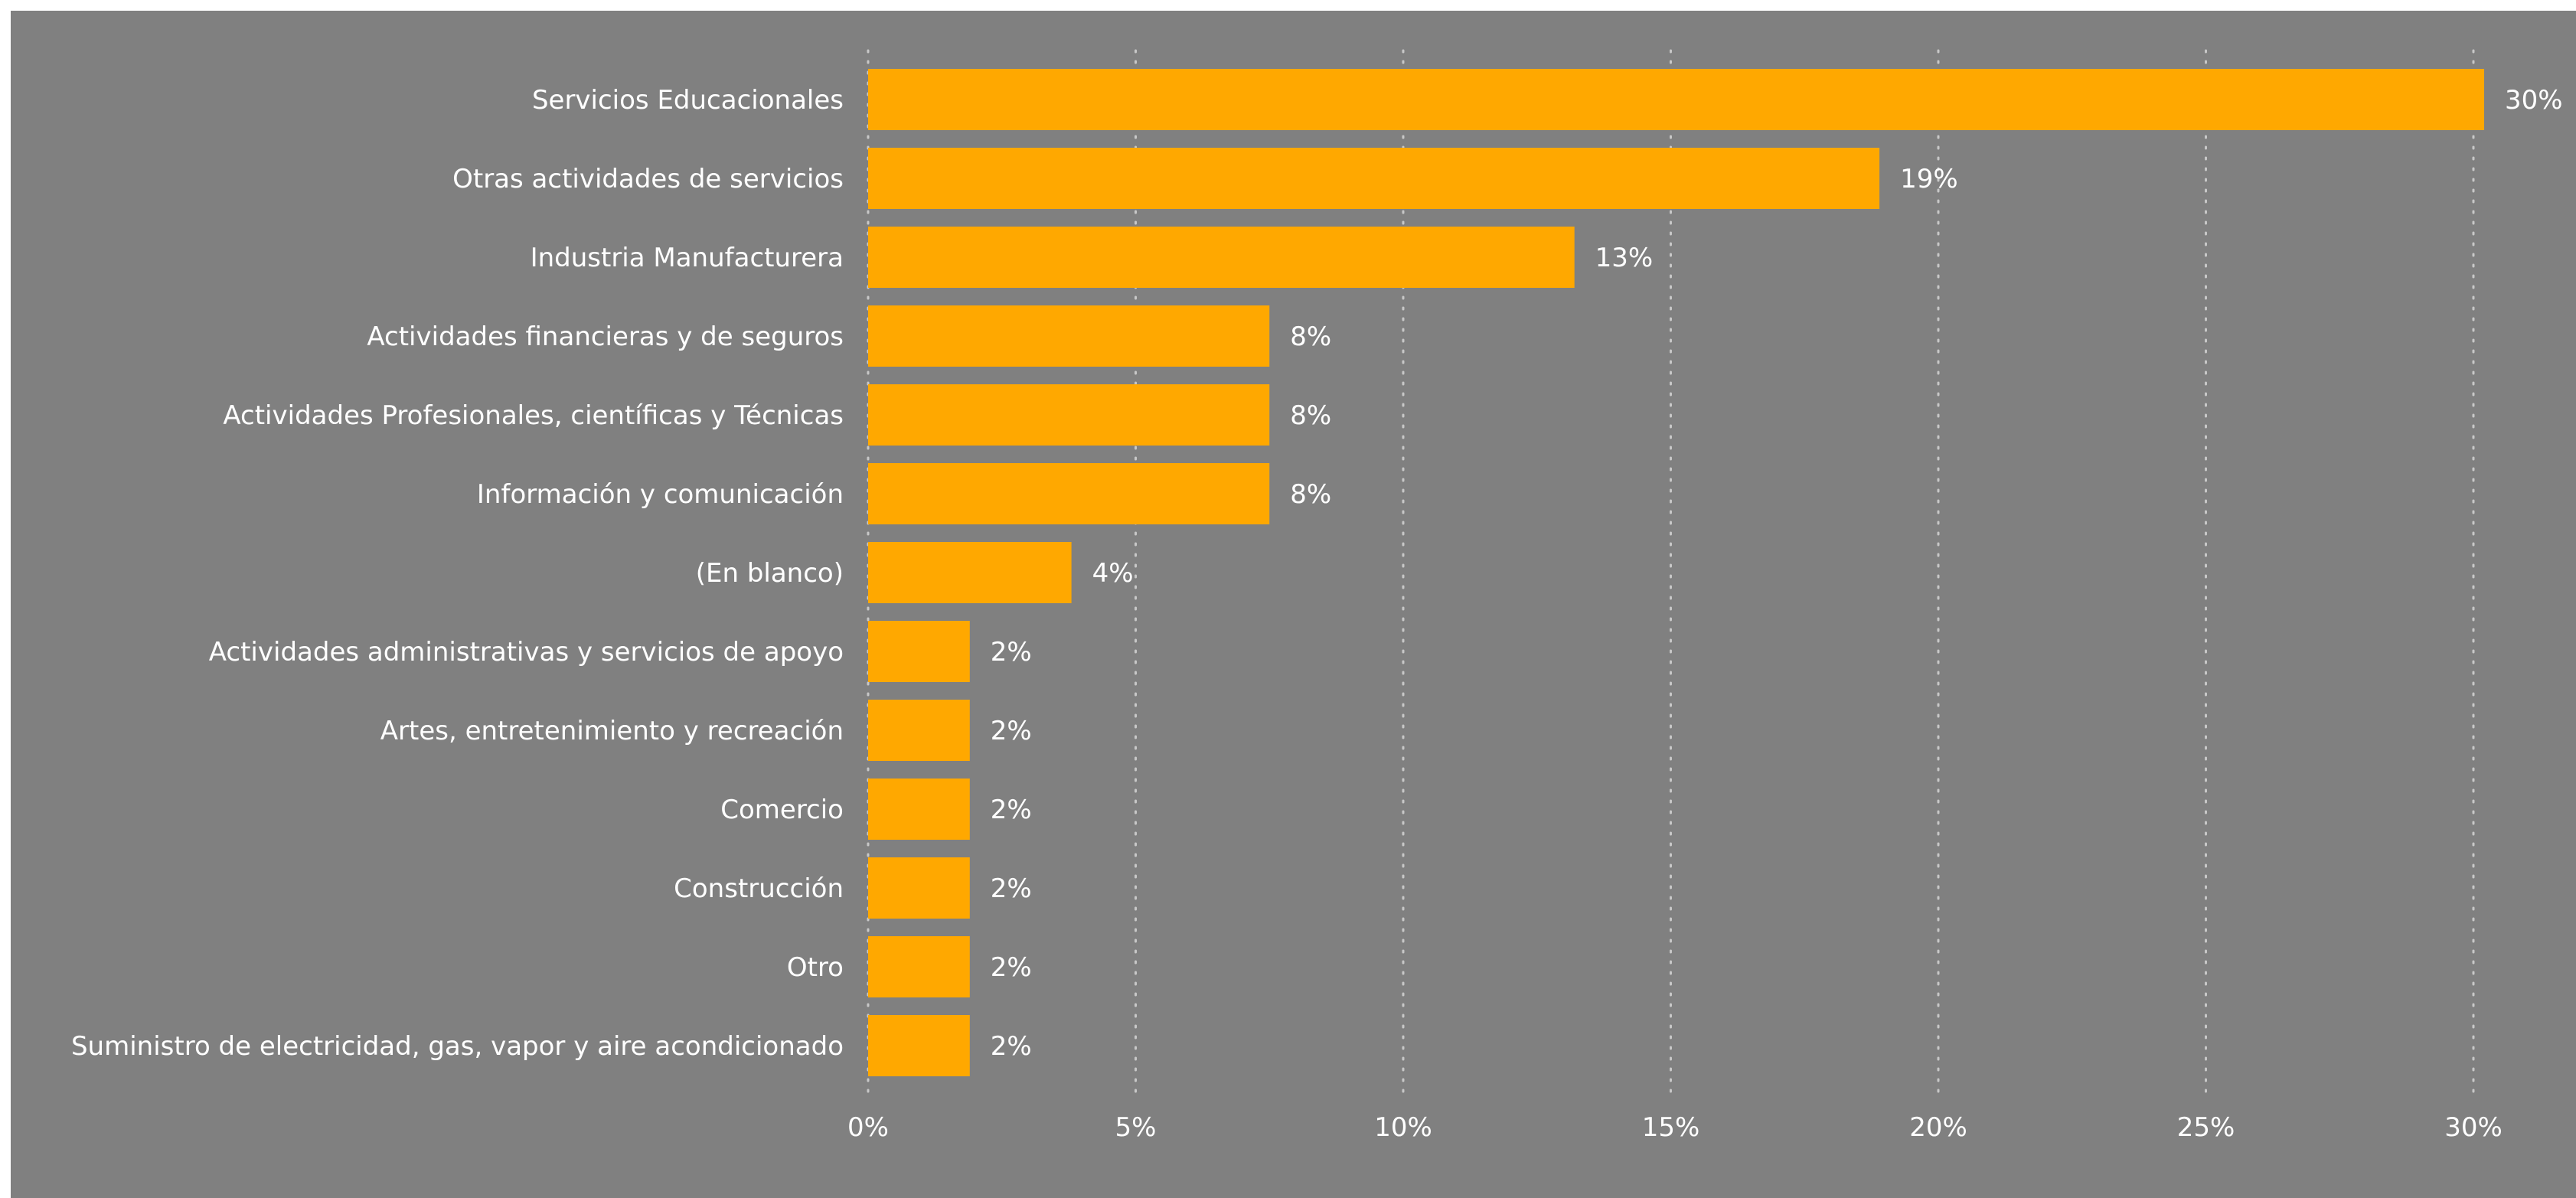  Describe the element at coordinates (759, 888) in the screenshot. I see `category-label: Construcción` at that location.